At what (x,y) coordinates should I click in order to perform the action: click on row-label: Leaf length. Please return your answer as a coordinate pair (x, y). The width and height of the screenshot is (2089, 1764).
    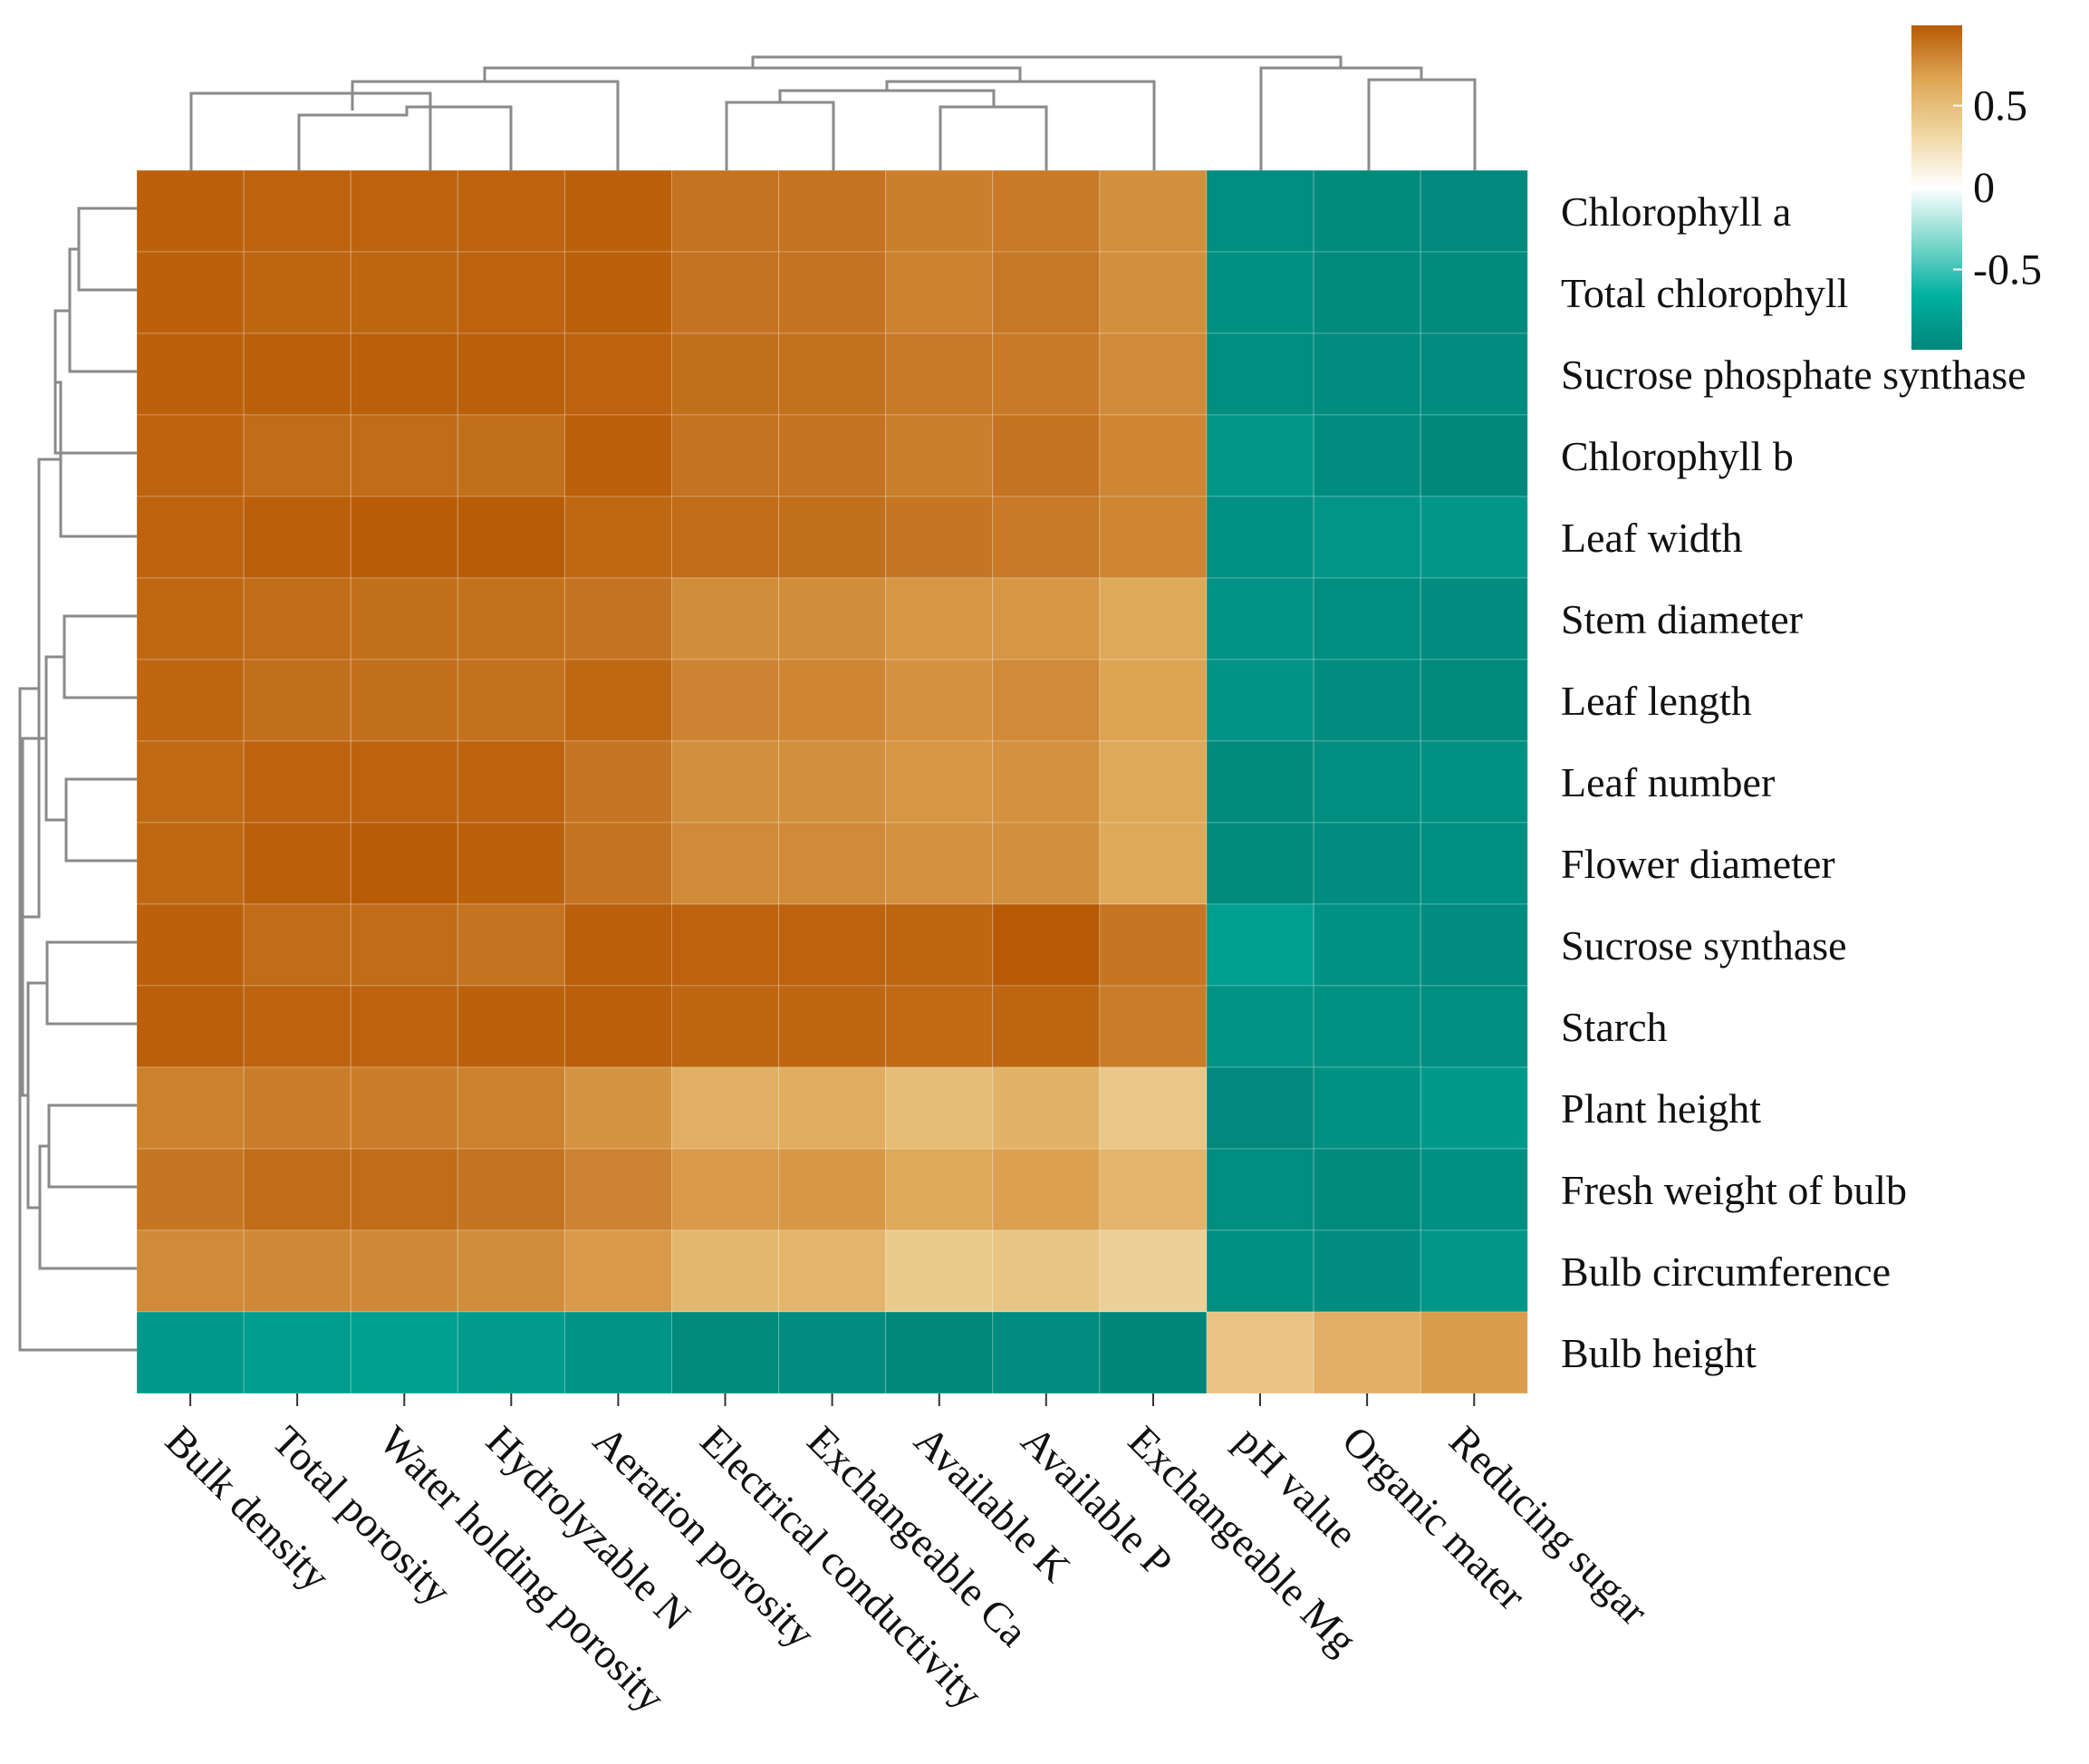
    Looking at the image, I should click on (1656, 701).